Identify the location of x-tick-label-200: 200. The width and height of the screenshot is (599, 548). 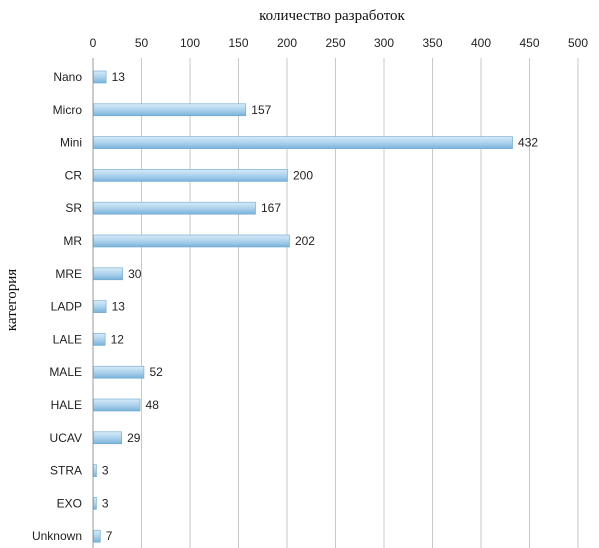
(287, 43).